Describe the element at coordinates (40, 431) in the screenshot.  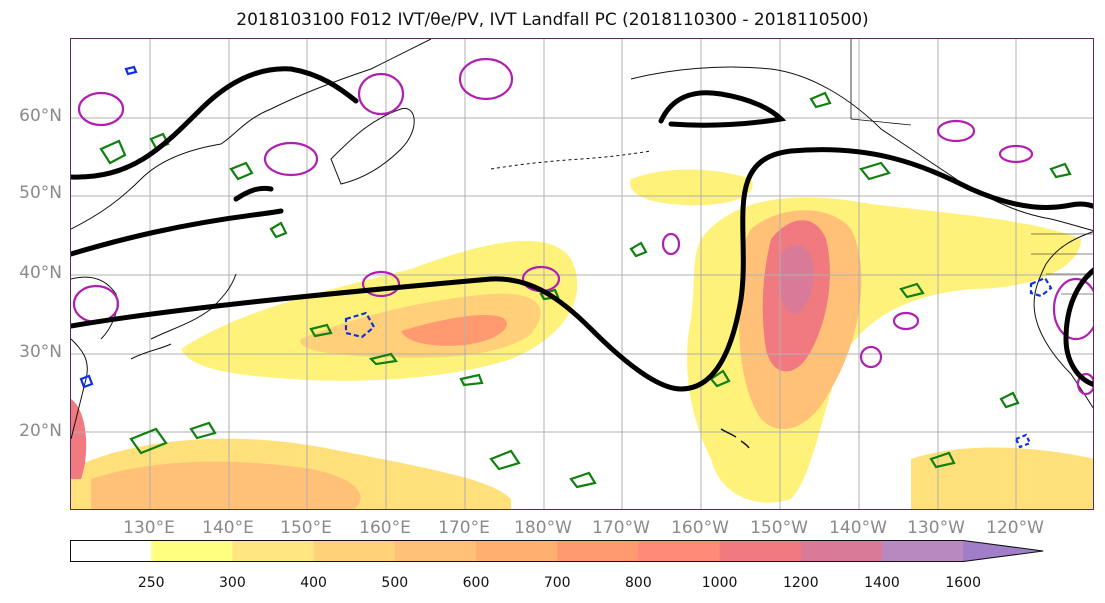
I see `lat-label-20n: 20°N` at that location.